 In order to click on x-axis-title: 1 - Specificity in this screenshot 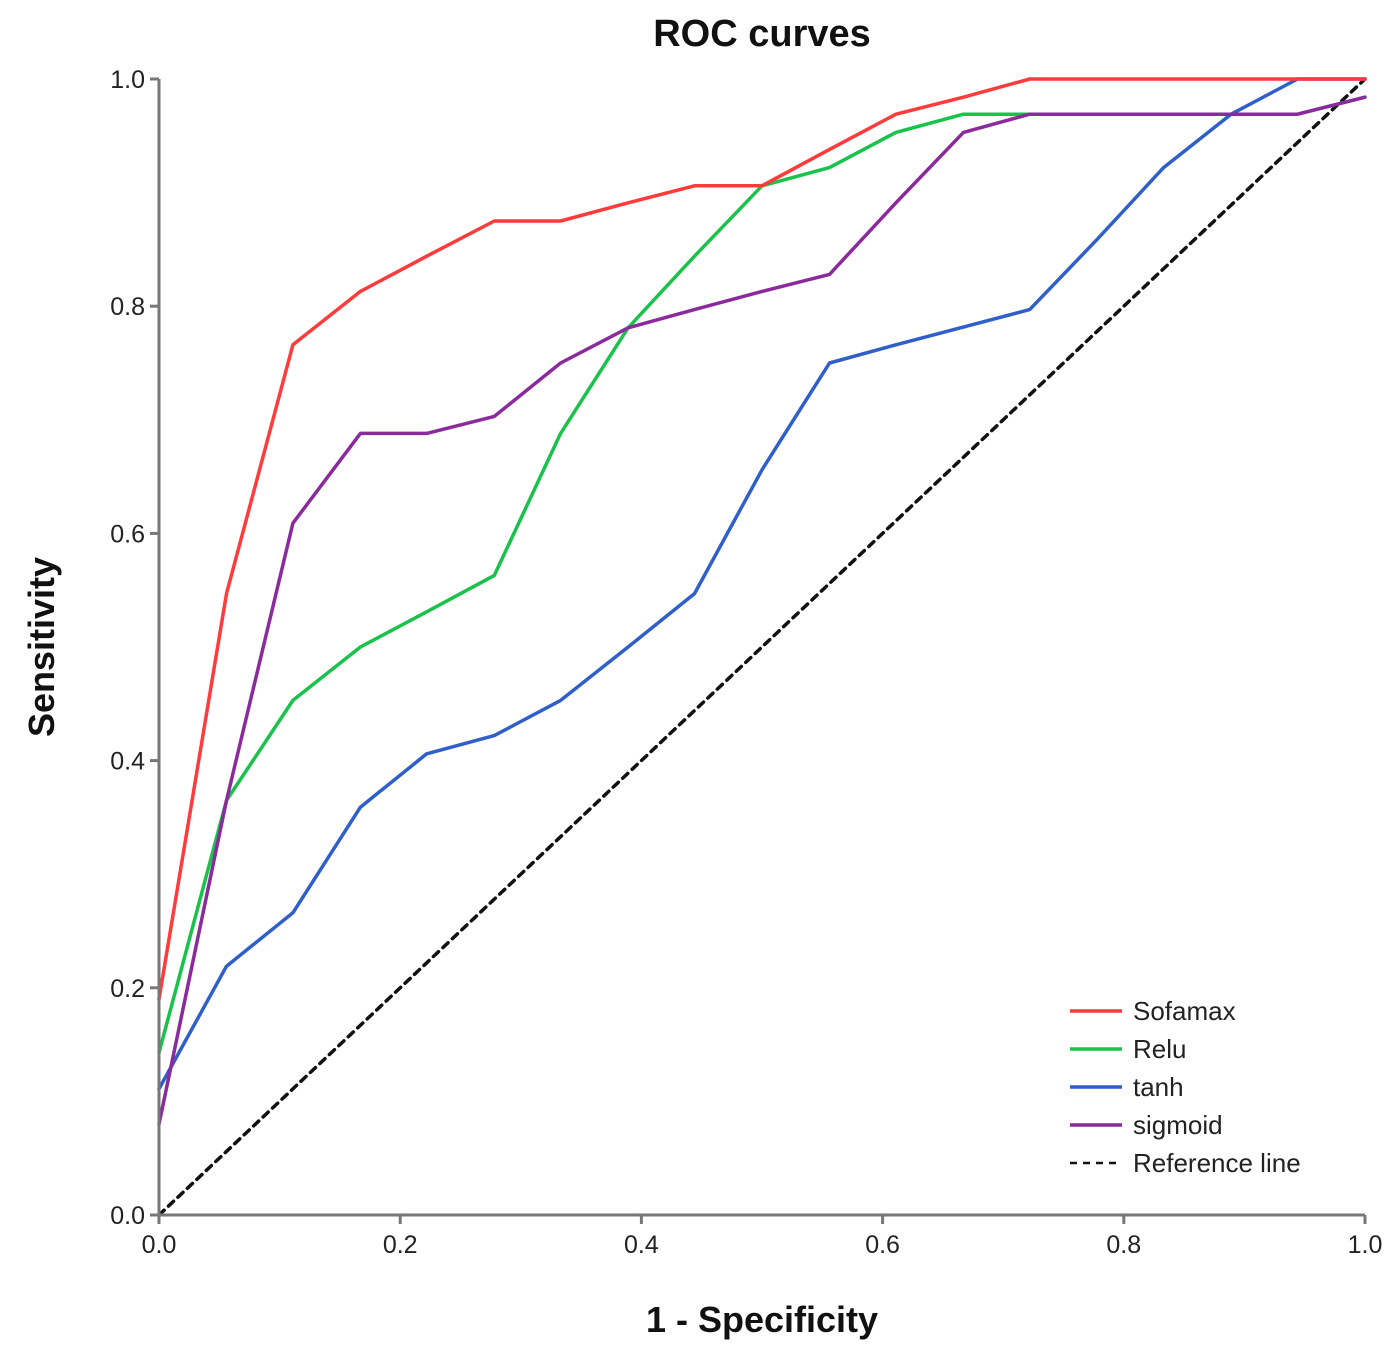, I will do `click(762, 1319)`.